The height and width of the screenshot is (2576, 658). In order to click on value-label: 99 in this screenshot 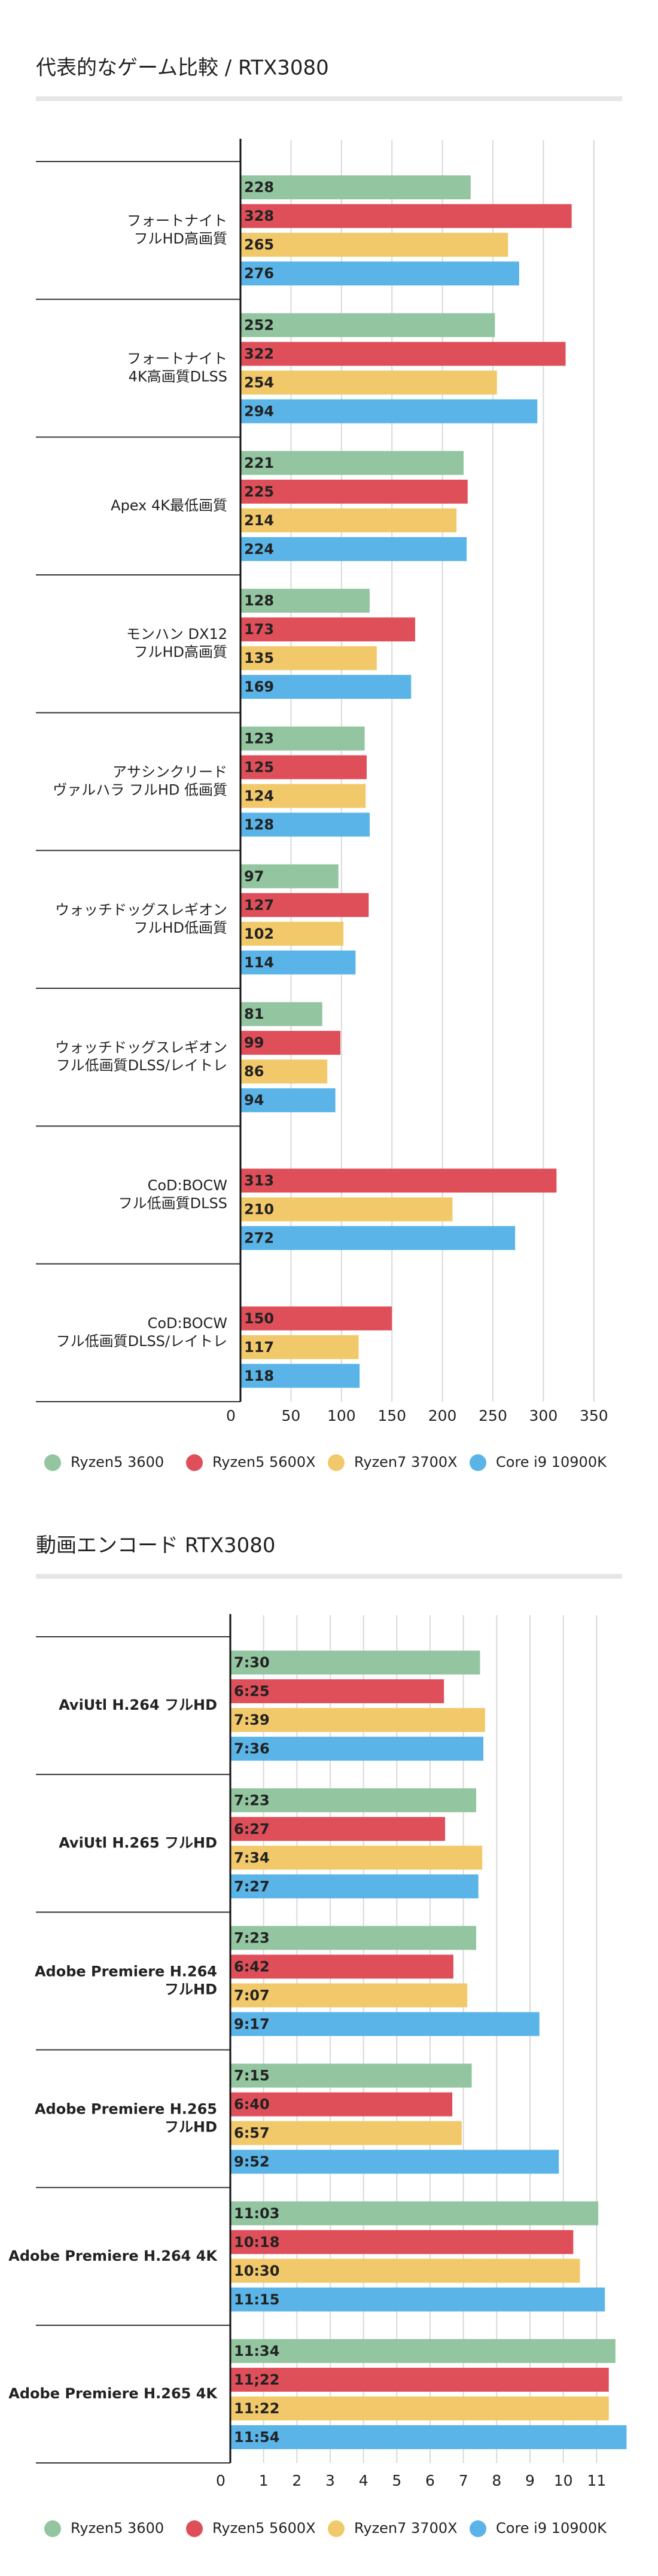, I will do `click(254, 1042)`.